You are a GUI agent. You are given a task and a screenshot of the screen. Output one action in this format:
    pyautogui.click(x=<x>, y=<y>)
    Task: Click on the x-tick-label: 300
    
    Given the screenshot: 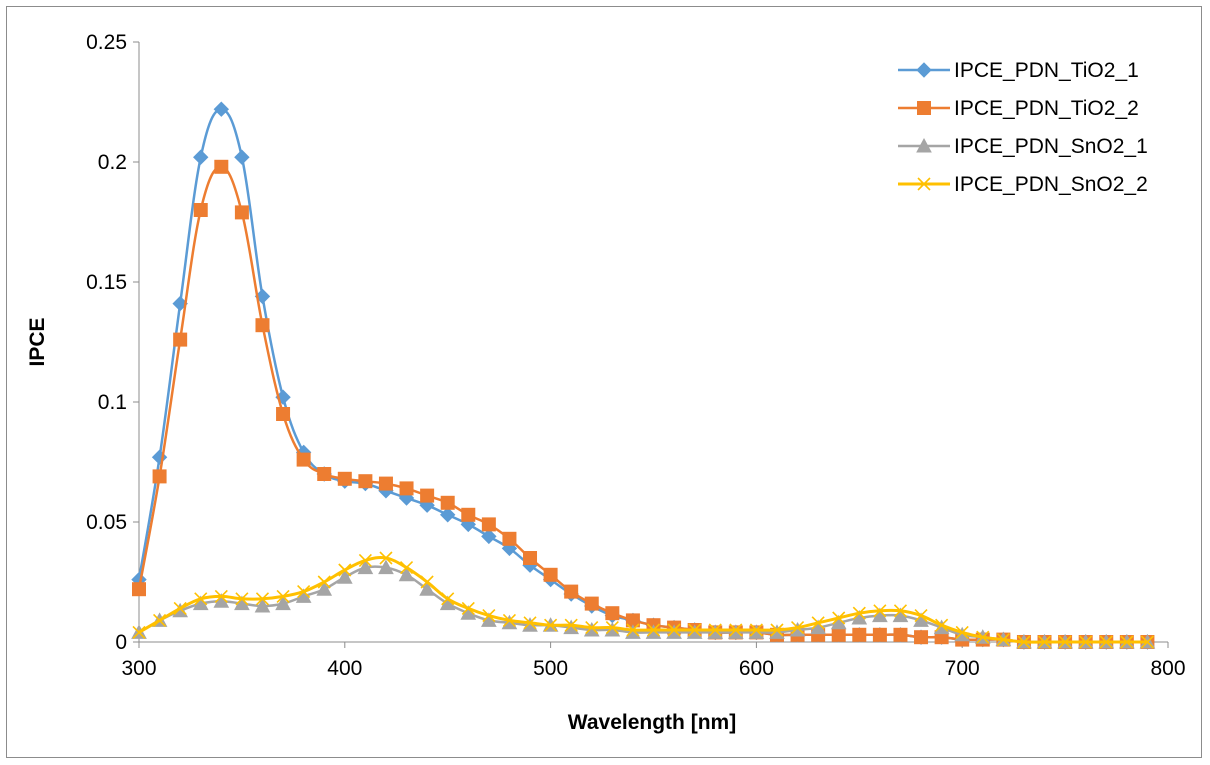 What is the action you would take?
    pyautogui.click(x=138, y=668)
    